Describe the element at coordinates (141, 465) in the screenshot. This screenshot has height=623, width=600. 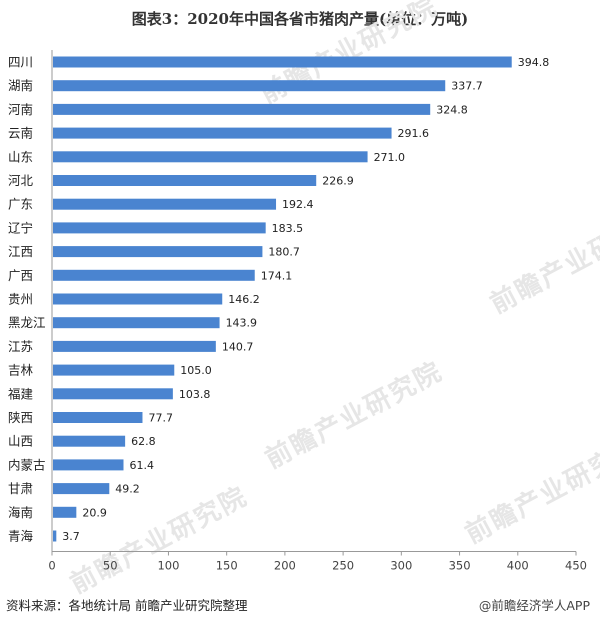
I see `data-label: 61.4` at that location.